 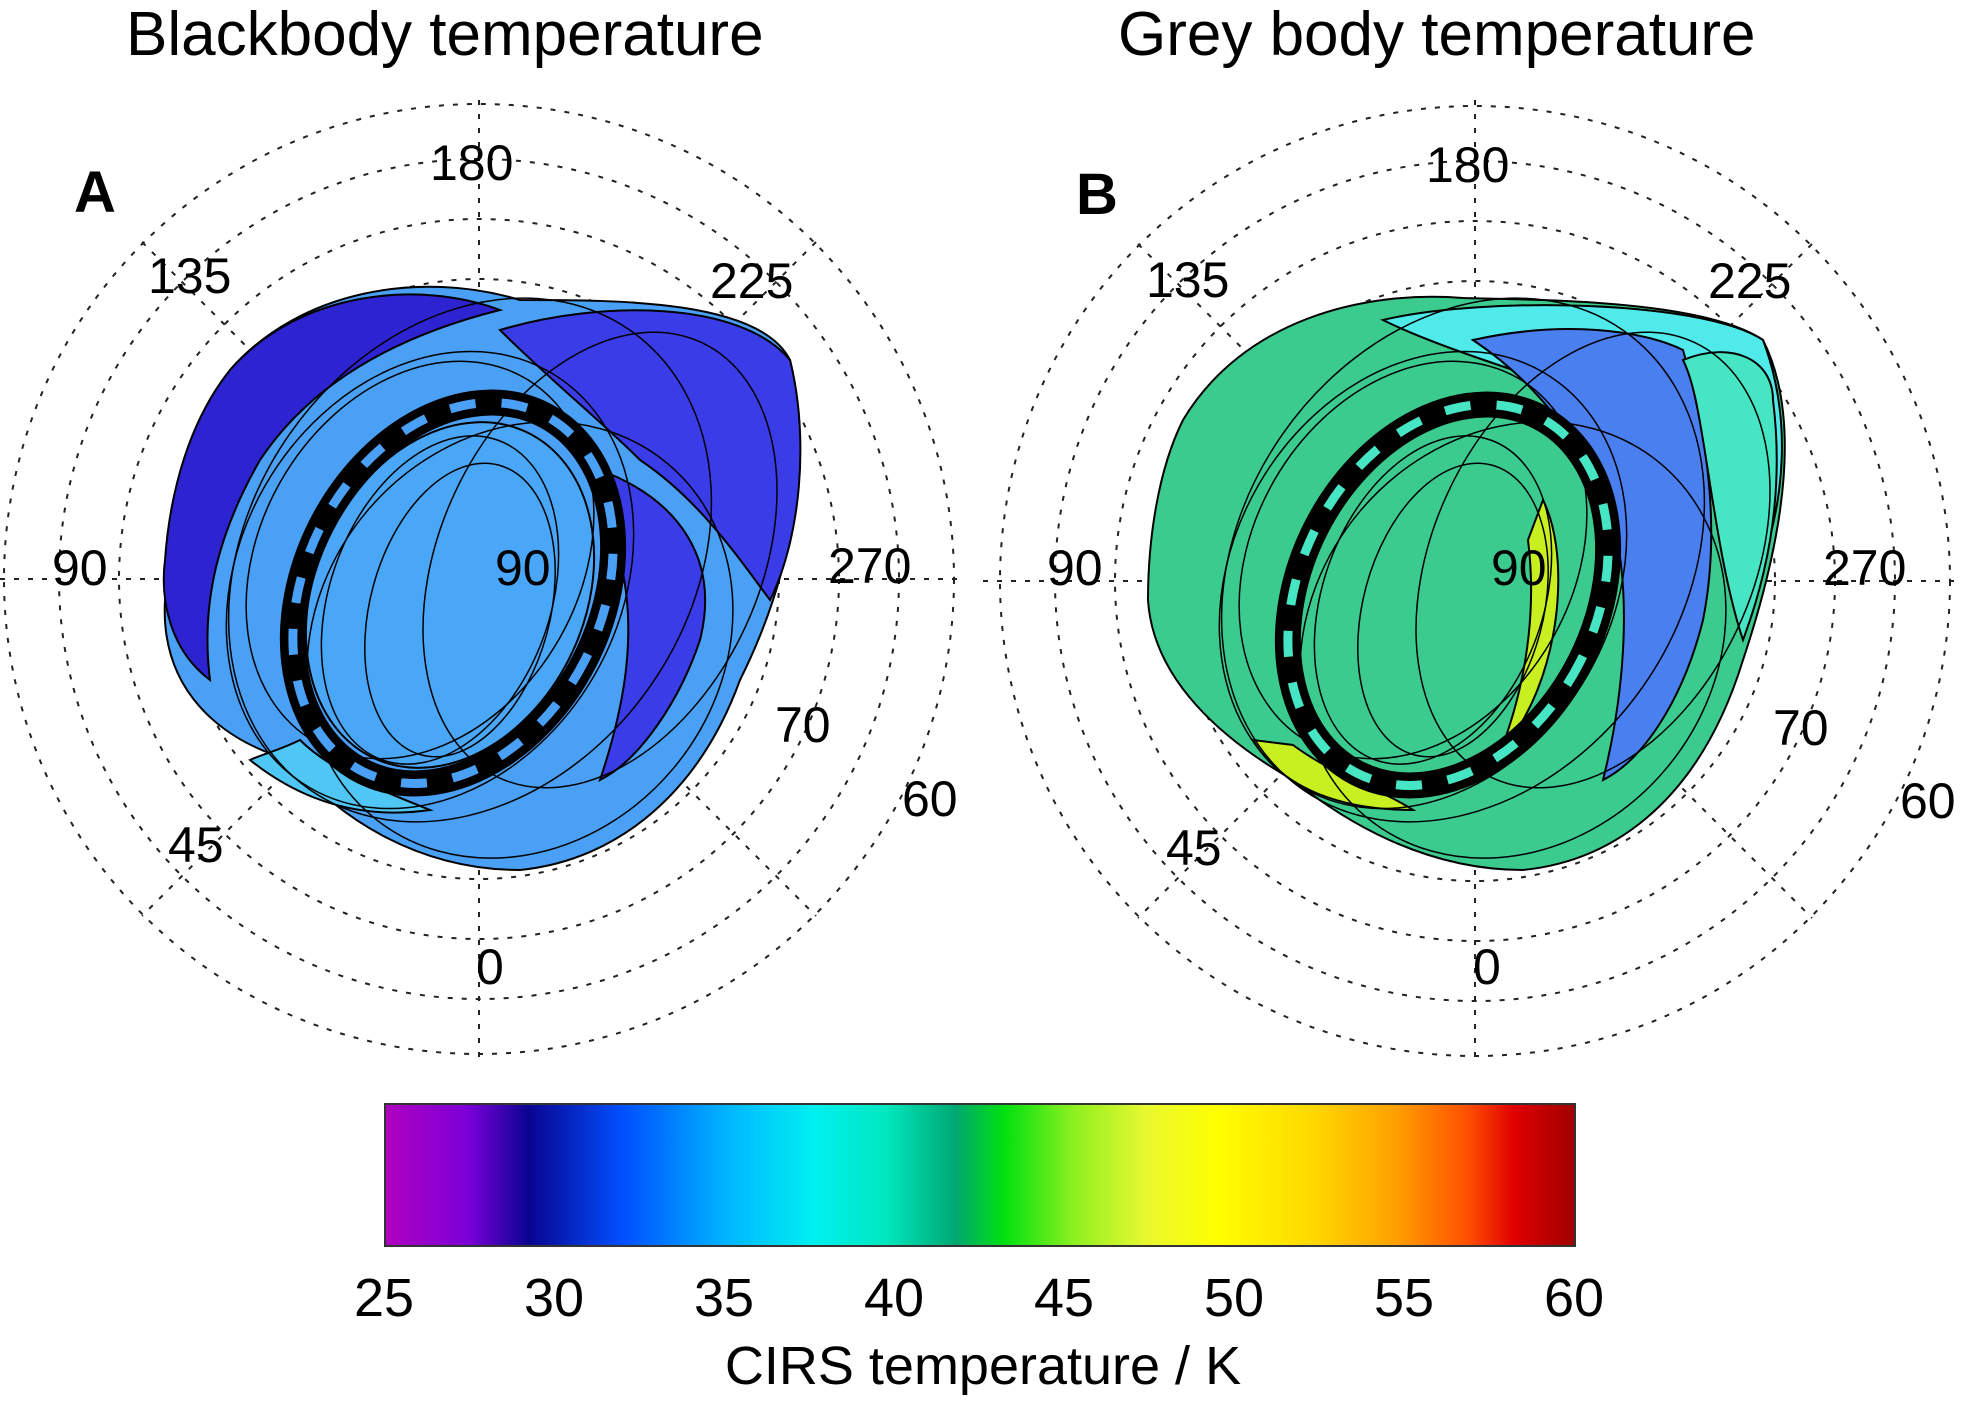 What do you see at coordinates (95, 192) in the screenshot?
I see `panel-a-letter: A` at bounding box center [95, 192].